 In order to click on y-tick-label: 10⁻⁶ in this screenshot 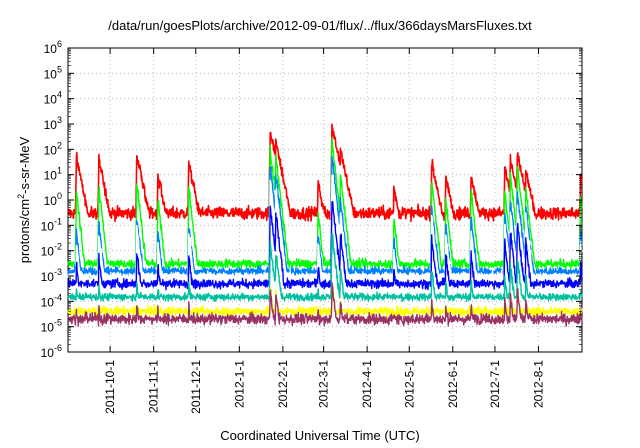, I will do `click(51, 351)`.